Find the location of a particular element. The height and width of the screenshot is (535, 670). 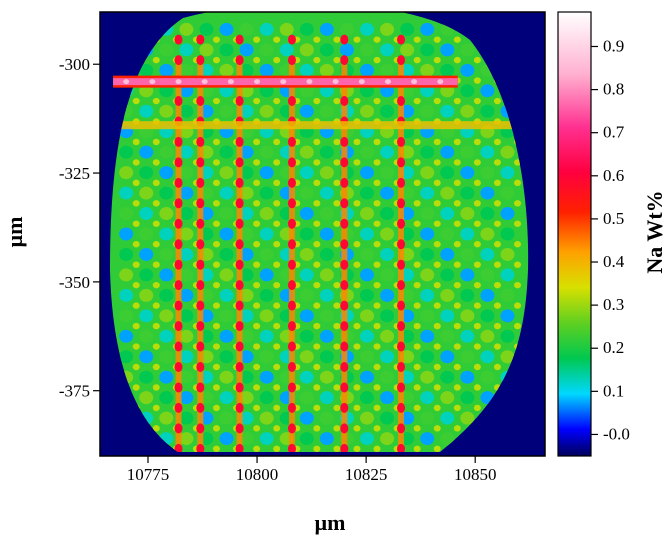

colorbar-tick-label: 0.5 is located at coordinates (613, 218).